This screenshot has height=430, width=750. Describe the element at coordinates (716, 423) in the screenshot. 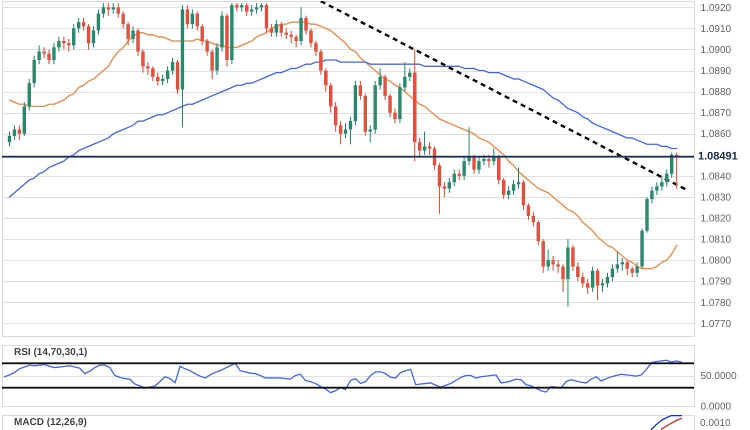

I see `text: 0.0010` at that location.